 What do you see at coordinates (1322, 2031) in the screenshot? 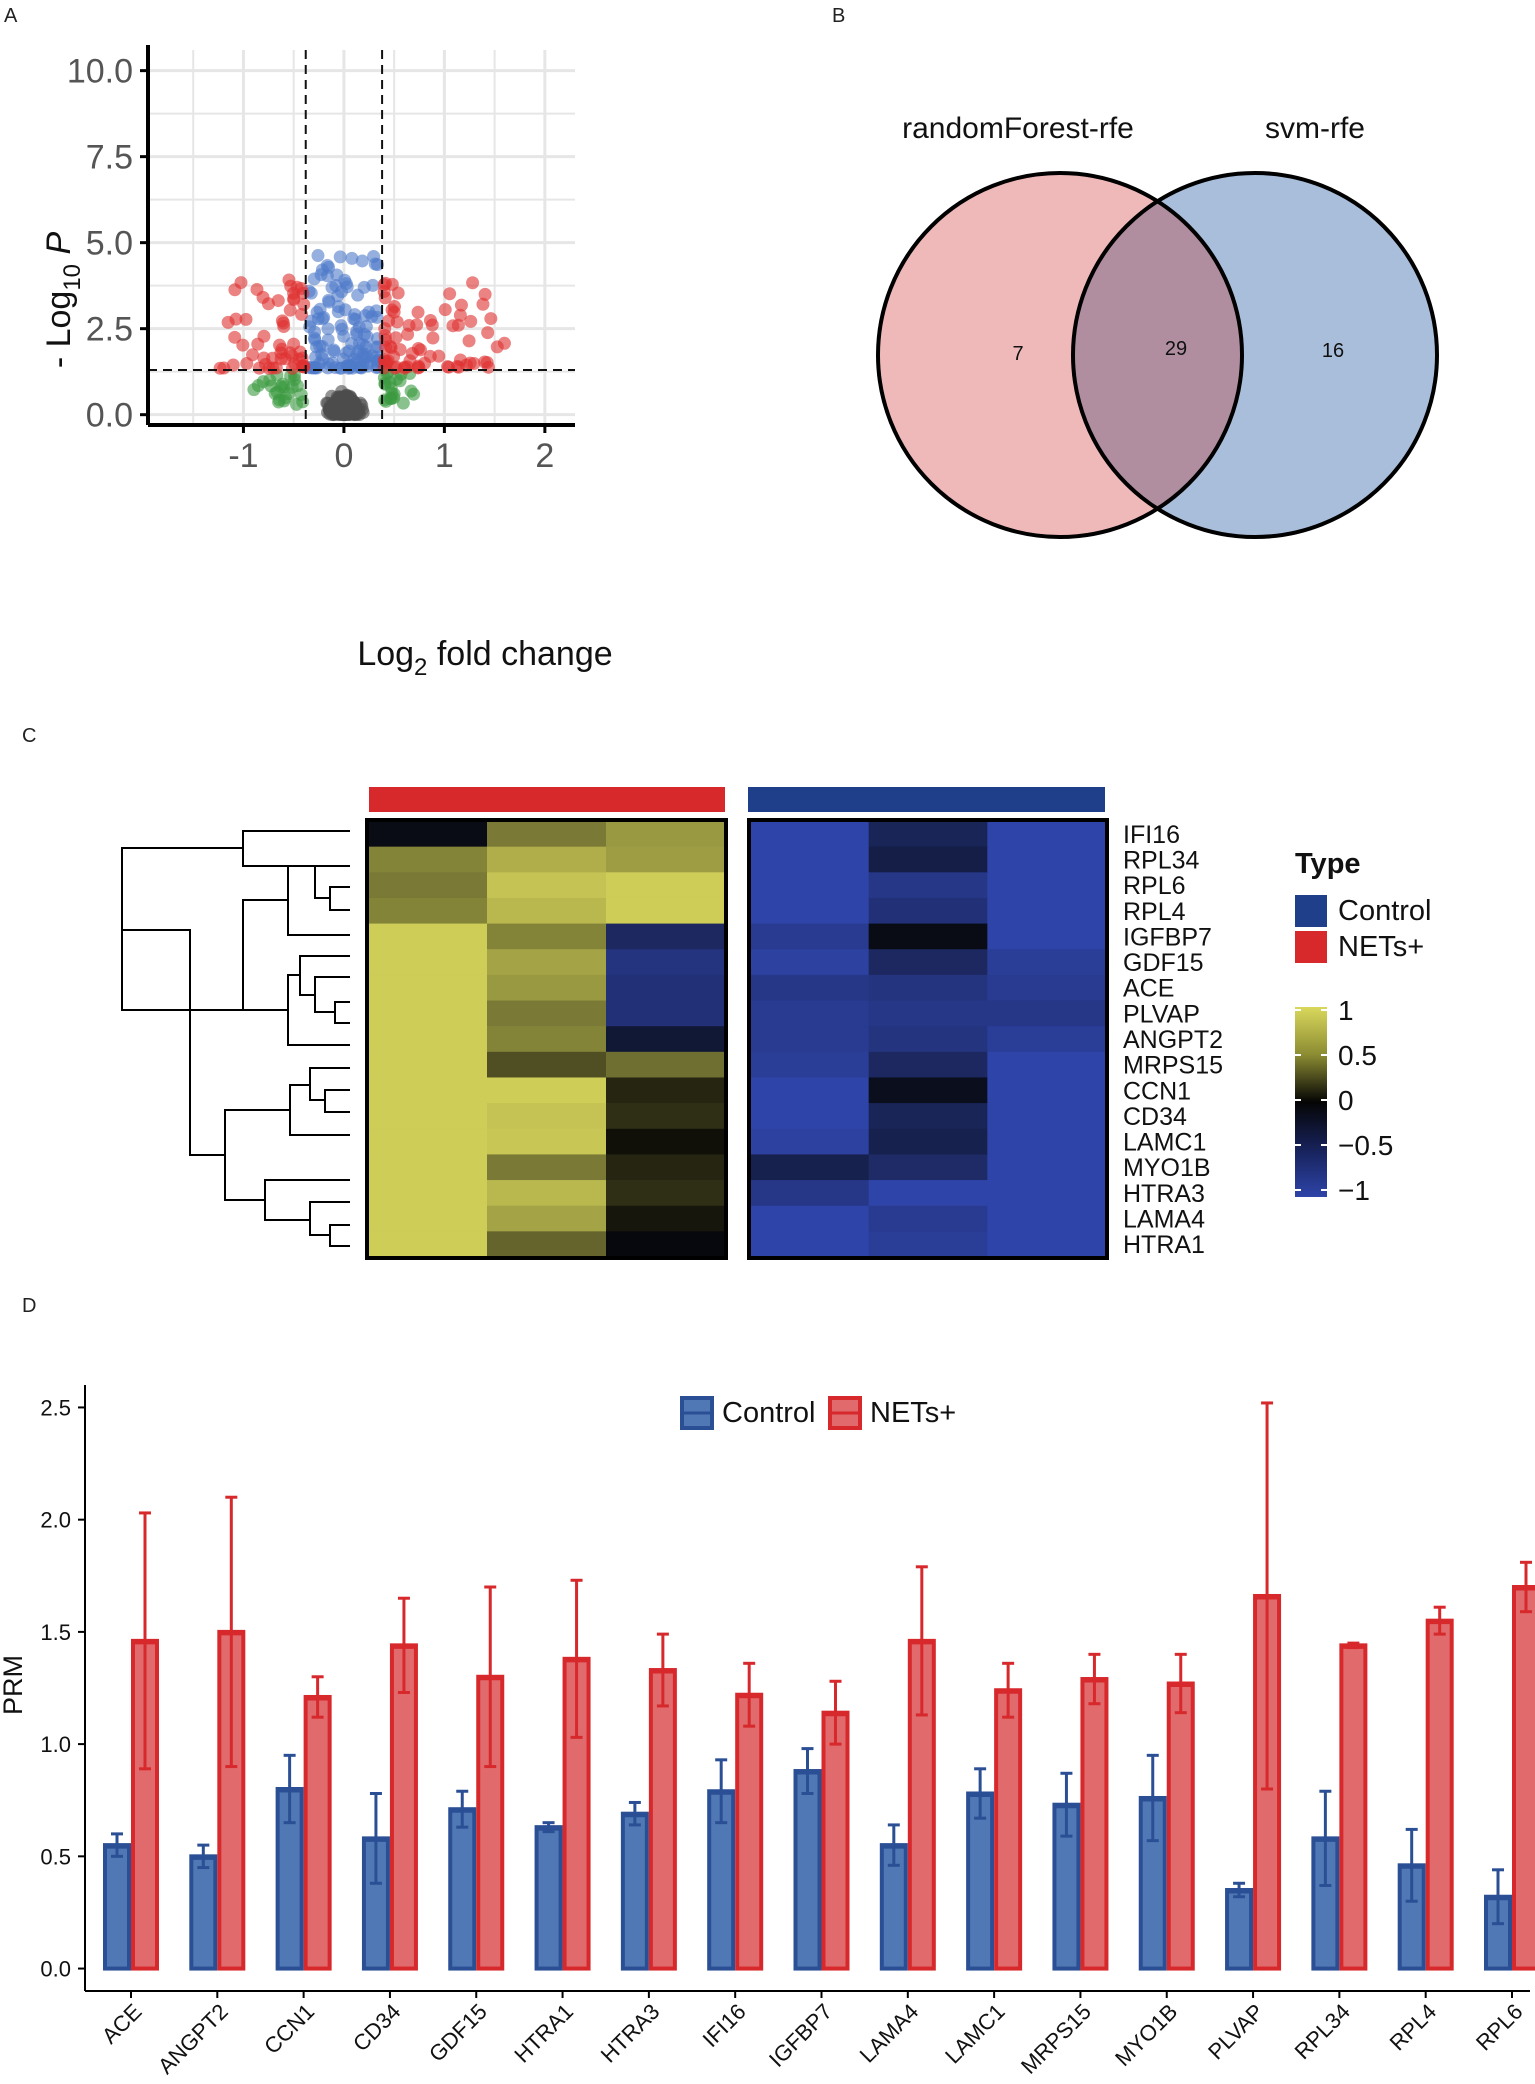
I see `bar-x-tick-label: RPL34` at bounding box center [1322, 2031].